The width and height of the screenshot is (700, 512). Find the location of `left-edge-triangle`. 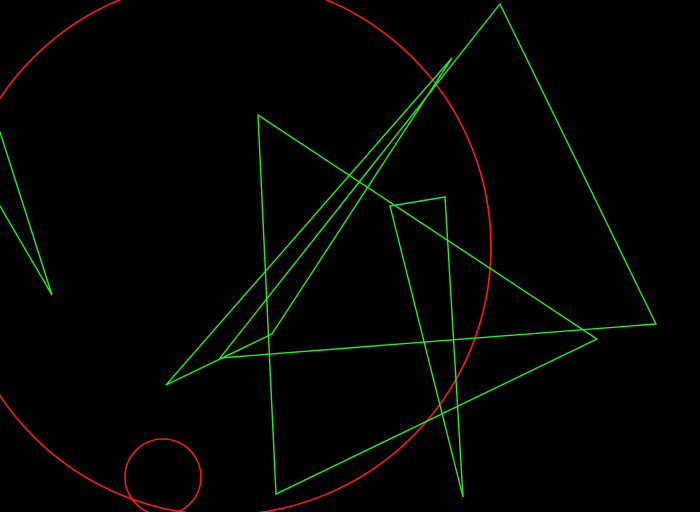

left-edge-triangle is located at coordinates (26, 213).